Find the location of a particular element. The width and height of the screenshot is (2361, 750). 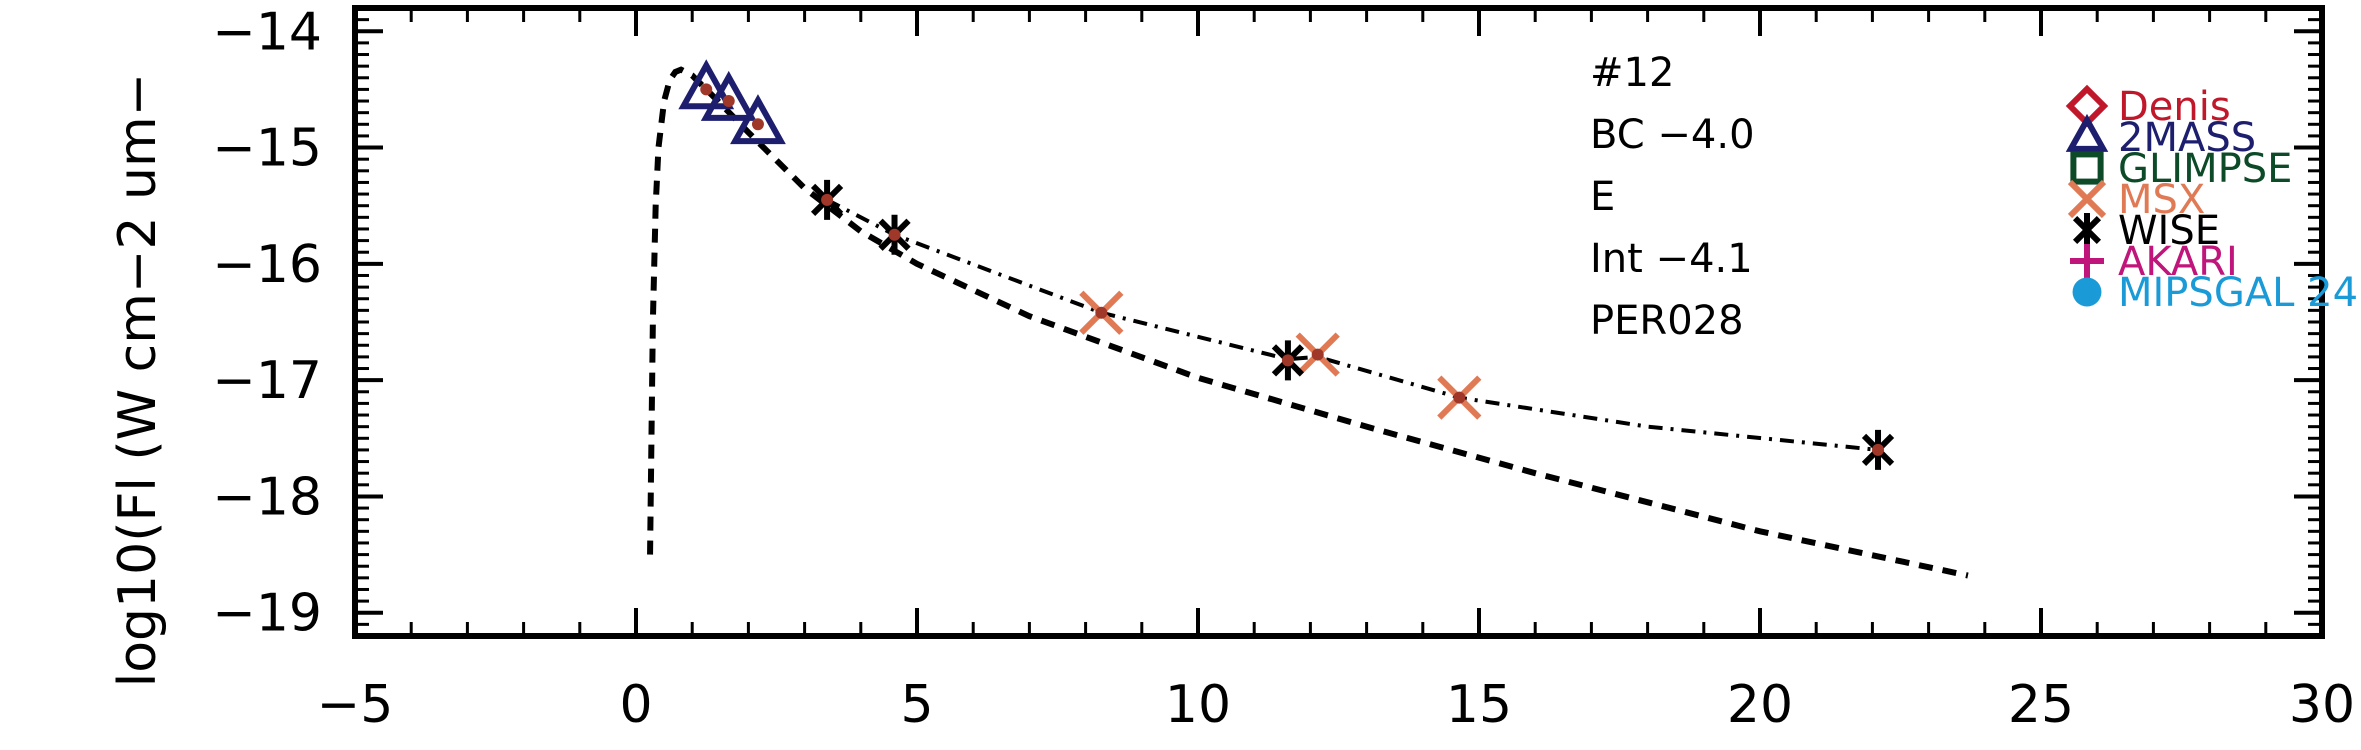

legend-label: WISE is located at coordinates (2169, 231).